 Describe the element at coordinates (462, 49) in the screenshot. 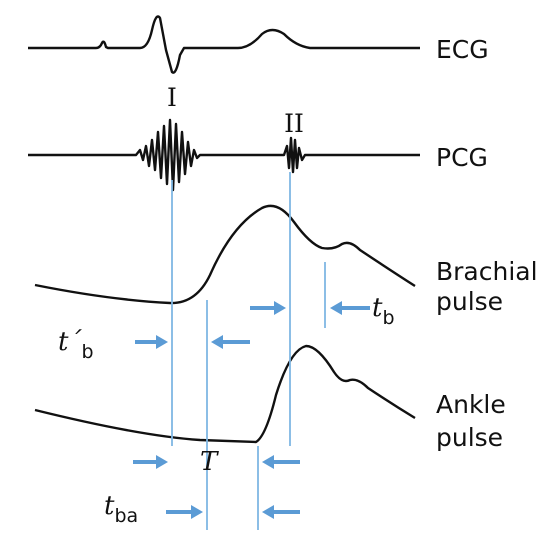

I see `ecg-label: ECG` at that location.